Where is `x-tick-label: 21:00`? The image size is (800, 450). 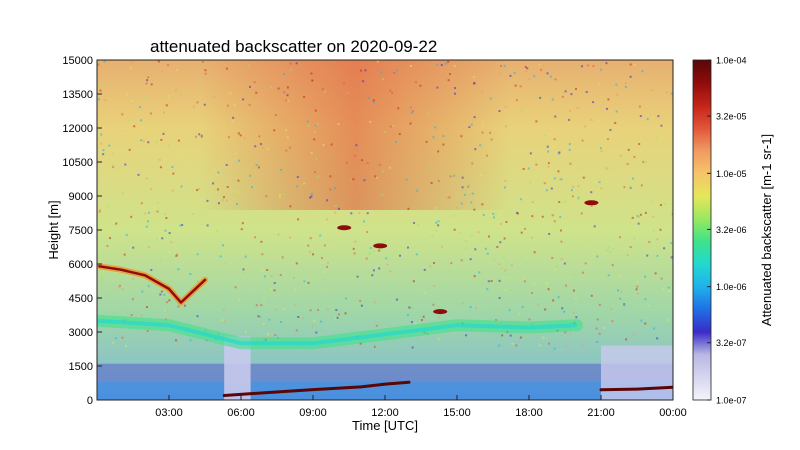 x-tick-label: 21:00 is located at coordinates (601, 413).